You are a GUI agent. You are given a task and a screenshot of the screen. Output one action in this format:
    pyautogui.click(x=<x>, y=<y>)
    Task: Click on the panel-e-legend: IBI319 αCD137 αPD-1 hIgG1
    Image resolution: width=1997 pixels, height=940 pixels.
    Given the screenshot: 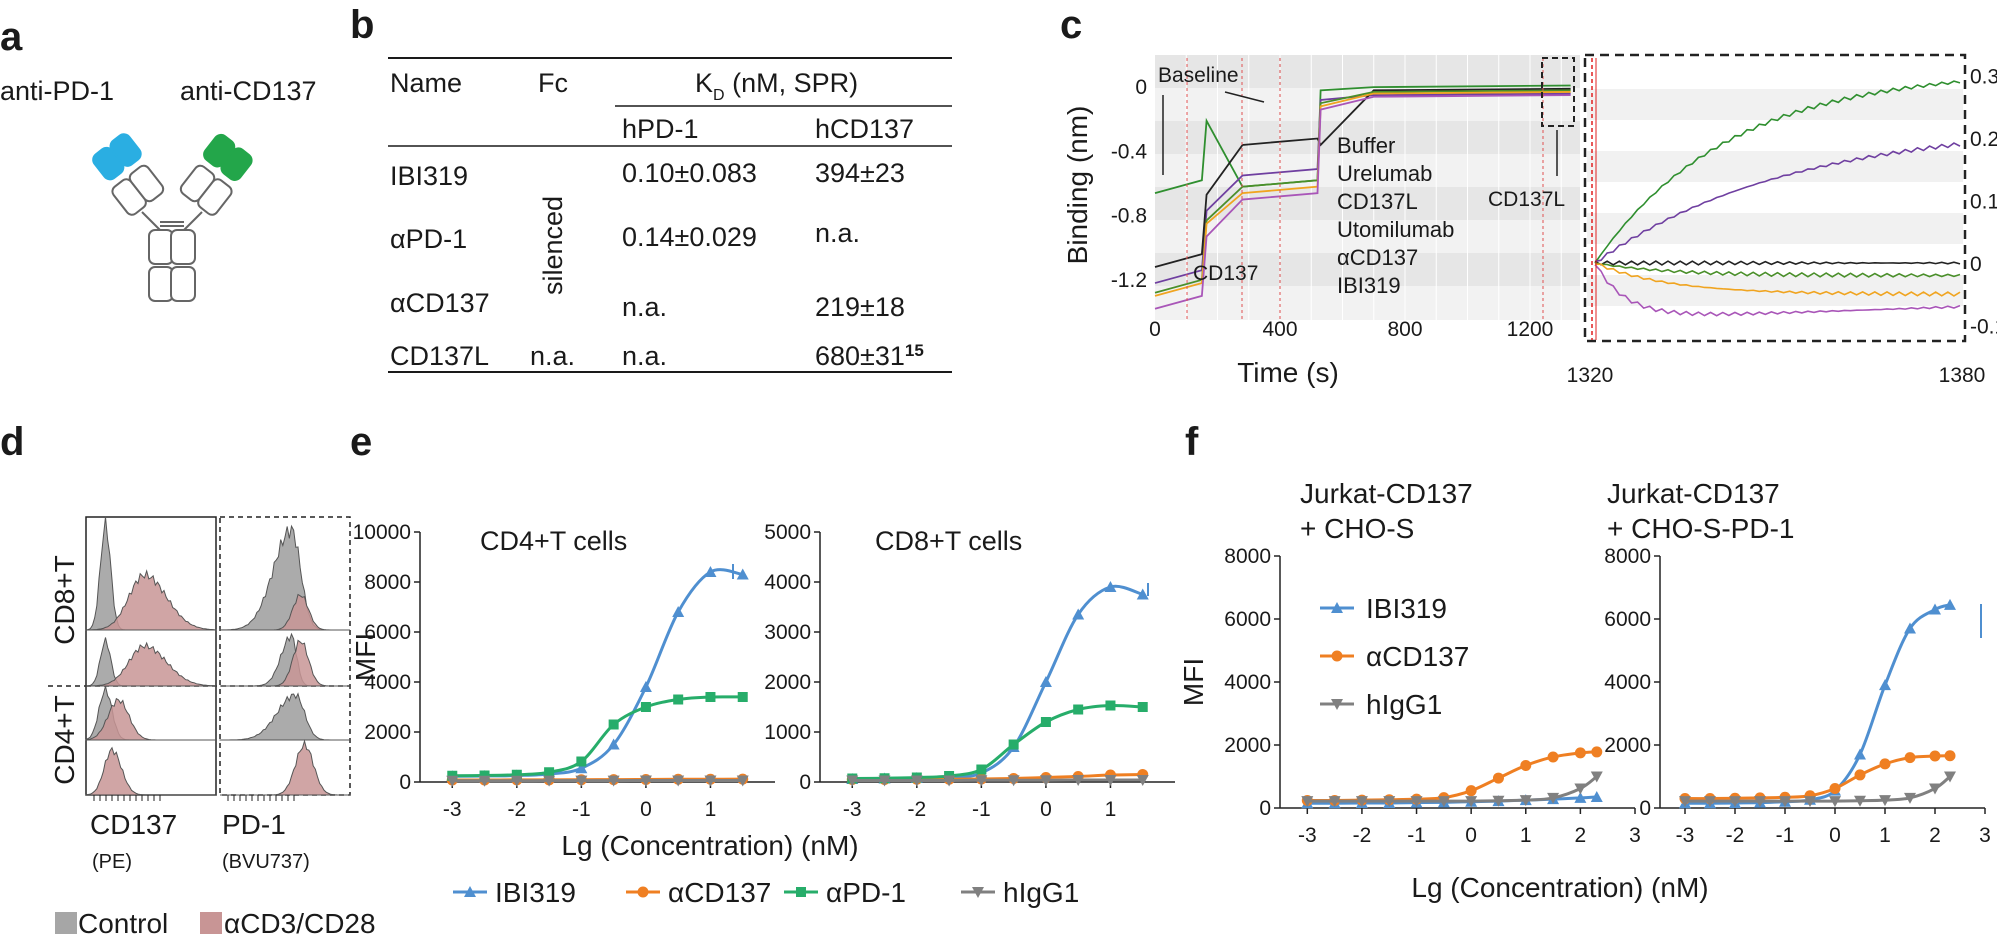 What is the action you would take?
    pyautogui.click(x=766, y=892)
    